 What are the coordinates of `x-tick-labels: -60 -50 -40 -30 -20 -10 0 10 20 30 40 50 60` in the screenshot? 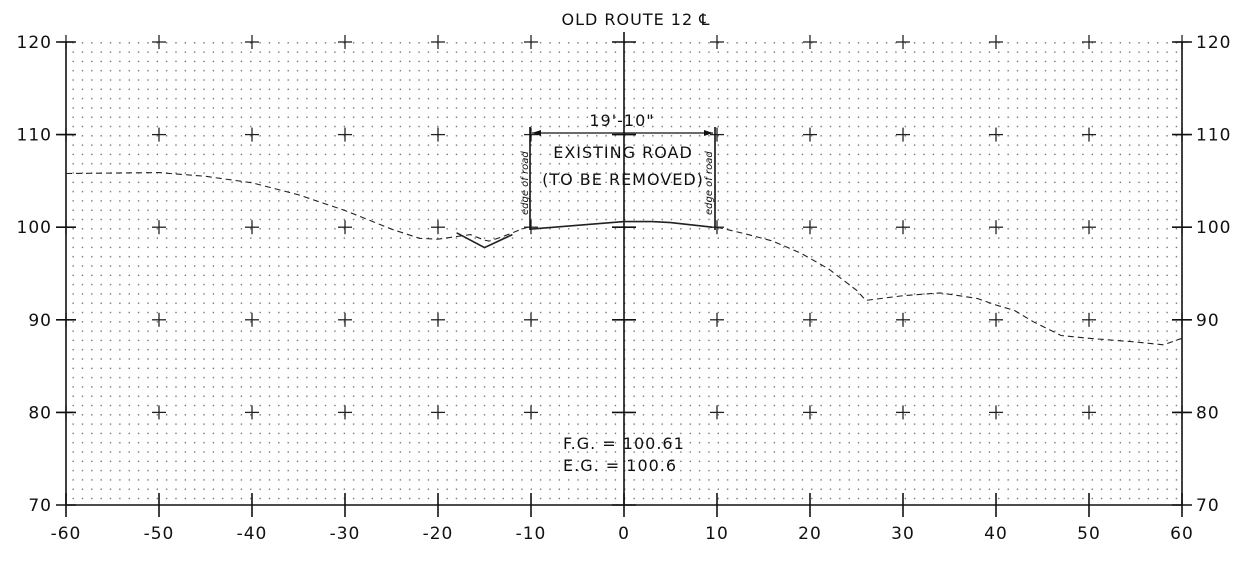 It's located at (622, 534).